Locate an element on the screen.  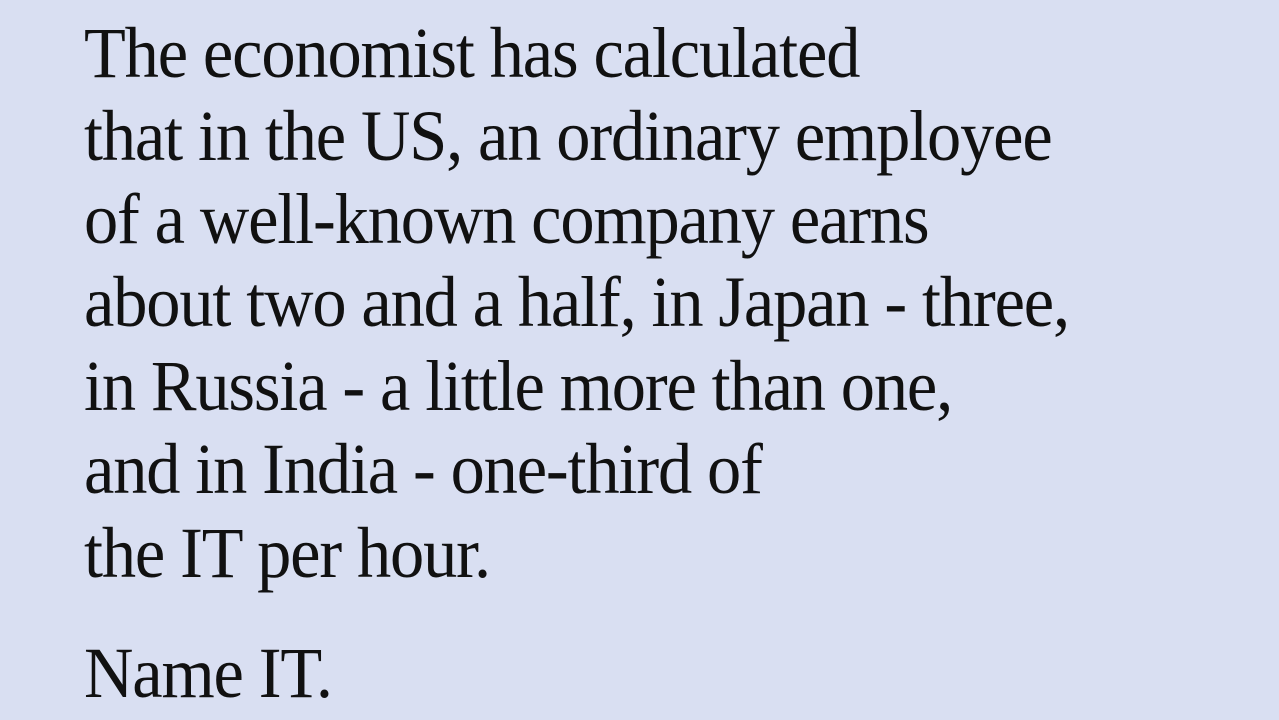
text-line-5: in Russia - a little more than one, is located at coordinates (518, 386).